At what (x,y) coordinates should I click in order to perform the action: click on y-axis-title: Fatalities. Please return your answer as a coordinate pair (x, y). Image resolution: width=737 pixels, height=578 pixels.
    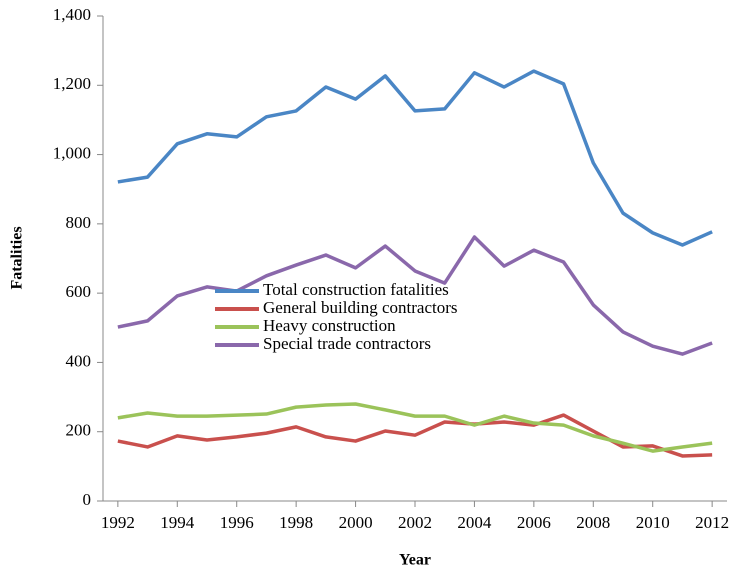
    Looking at the image, I should click on (17, 257).